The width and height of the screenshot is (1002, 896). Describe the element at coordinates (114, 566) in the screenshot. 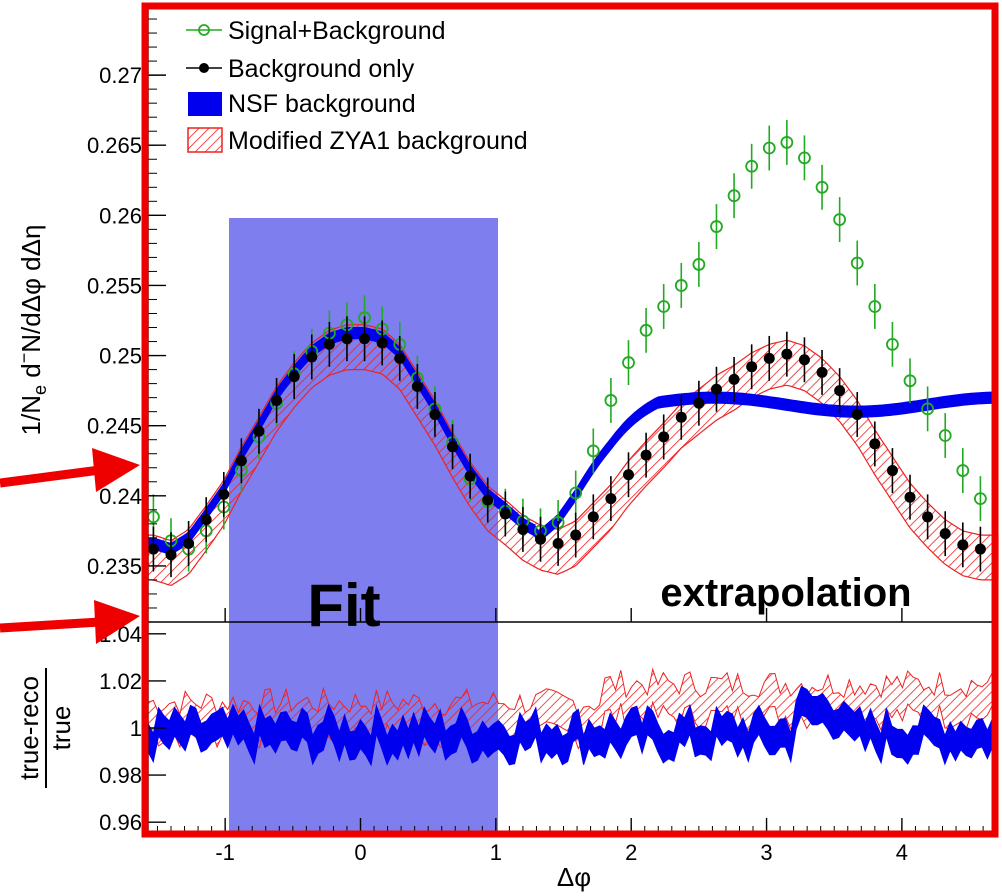

I see `top-y-tick-label: 0.235` at that location.